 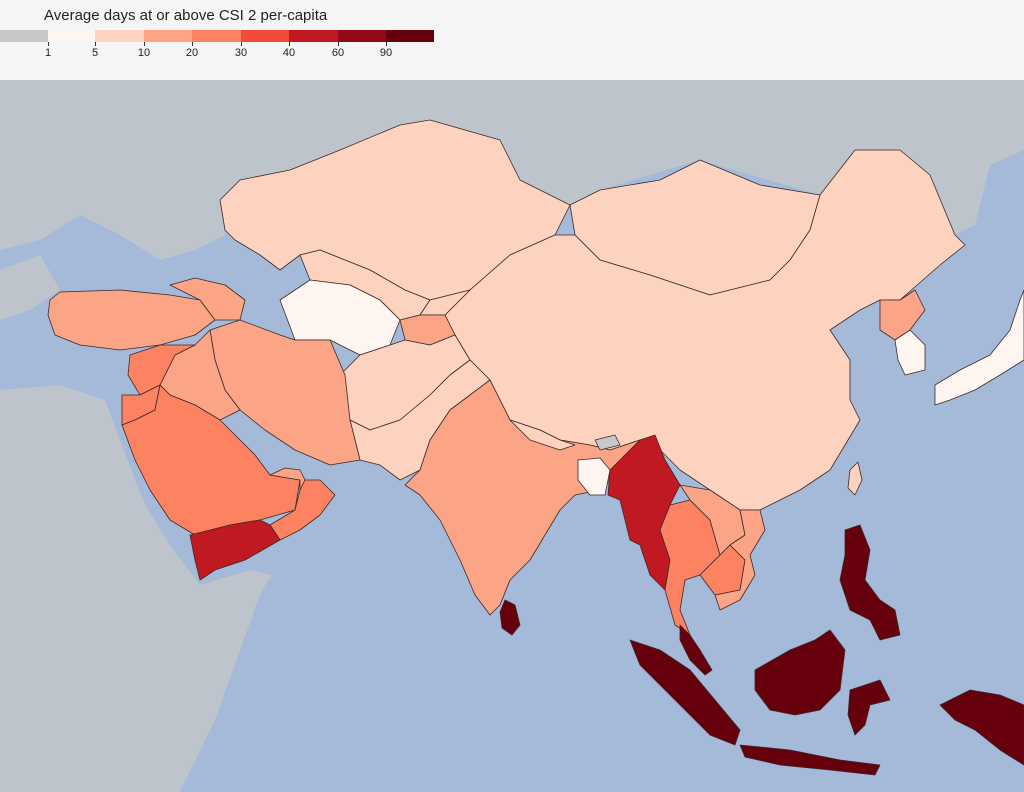 What do you see at coordinates (855, 478) in the screenshot?
I see `region-taiwan` at bounding box center [855, 478].